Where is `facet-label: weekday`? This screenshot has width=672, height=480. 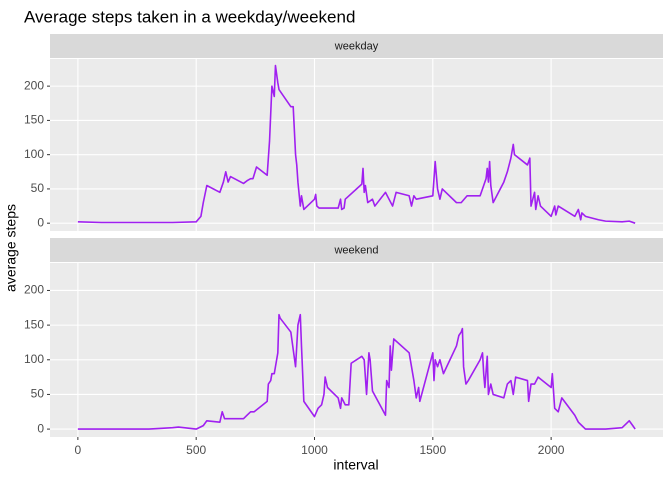 facet-label: weekday is located at coordinates (356, 46).